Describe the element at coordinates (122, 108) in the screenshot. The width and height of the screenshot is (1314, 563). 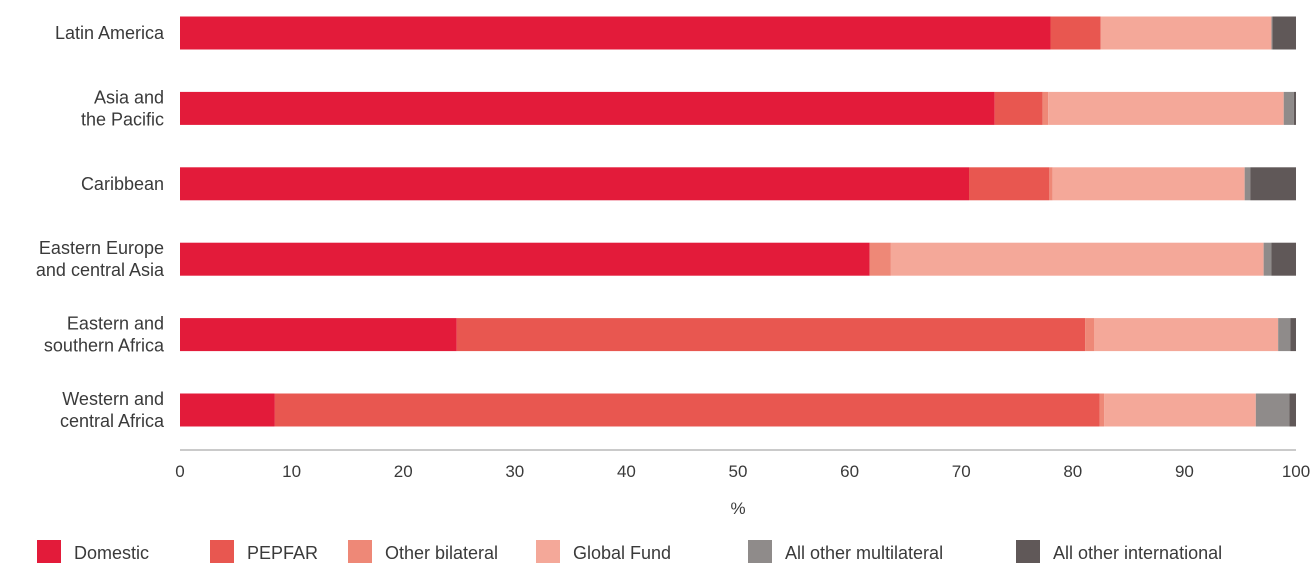
I see `category-label-asia-and-the-pacific: Asia and the Pacific` at that location.